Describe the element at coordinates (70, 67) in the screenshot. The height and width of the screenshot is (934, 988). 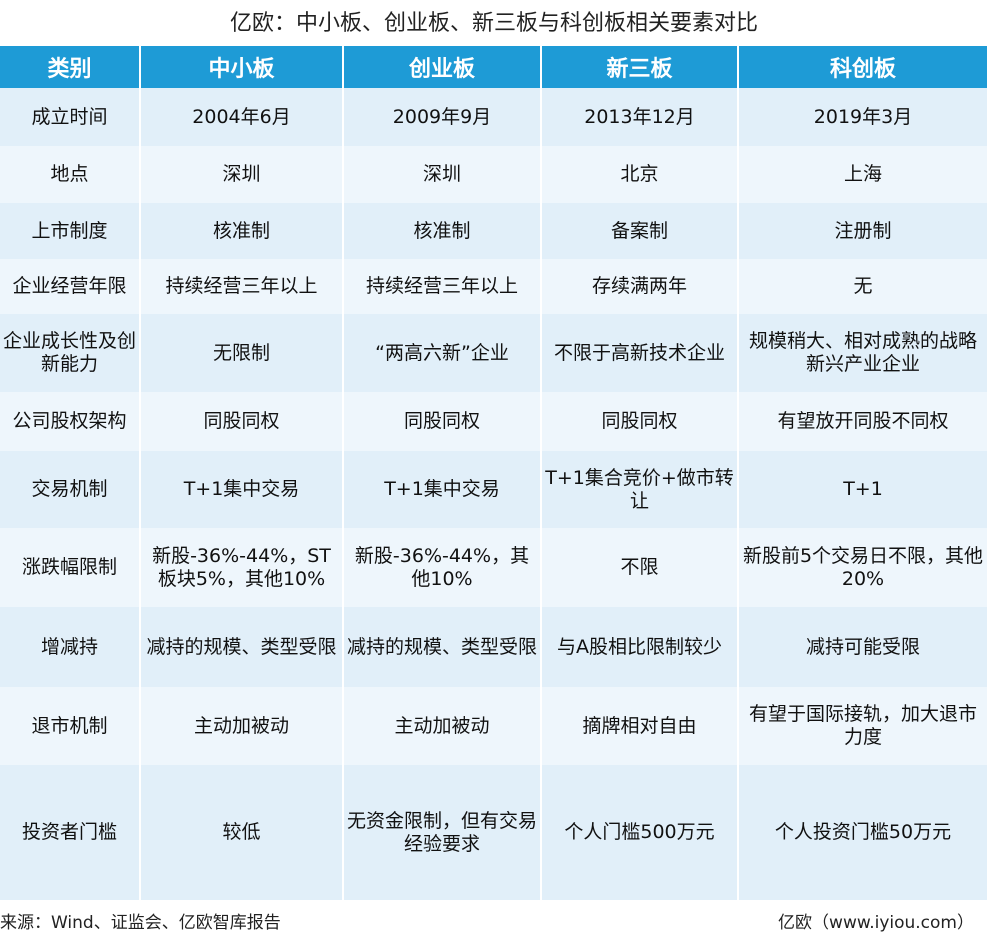
I see `column-header: 类别` at that location.